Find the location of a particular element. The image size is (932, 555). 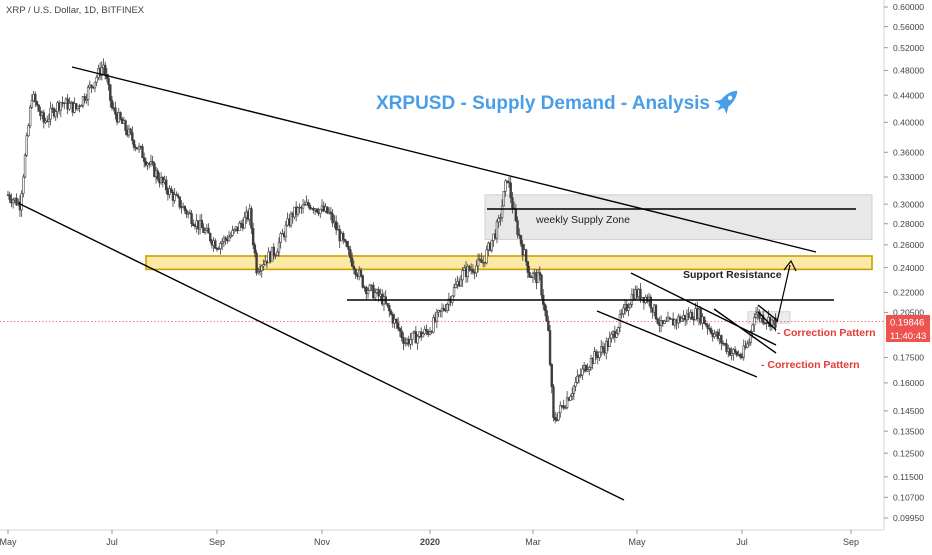

x-tick-label: Jul is located at coordinates (742, 542).